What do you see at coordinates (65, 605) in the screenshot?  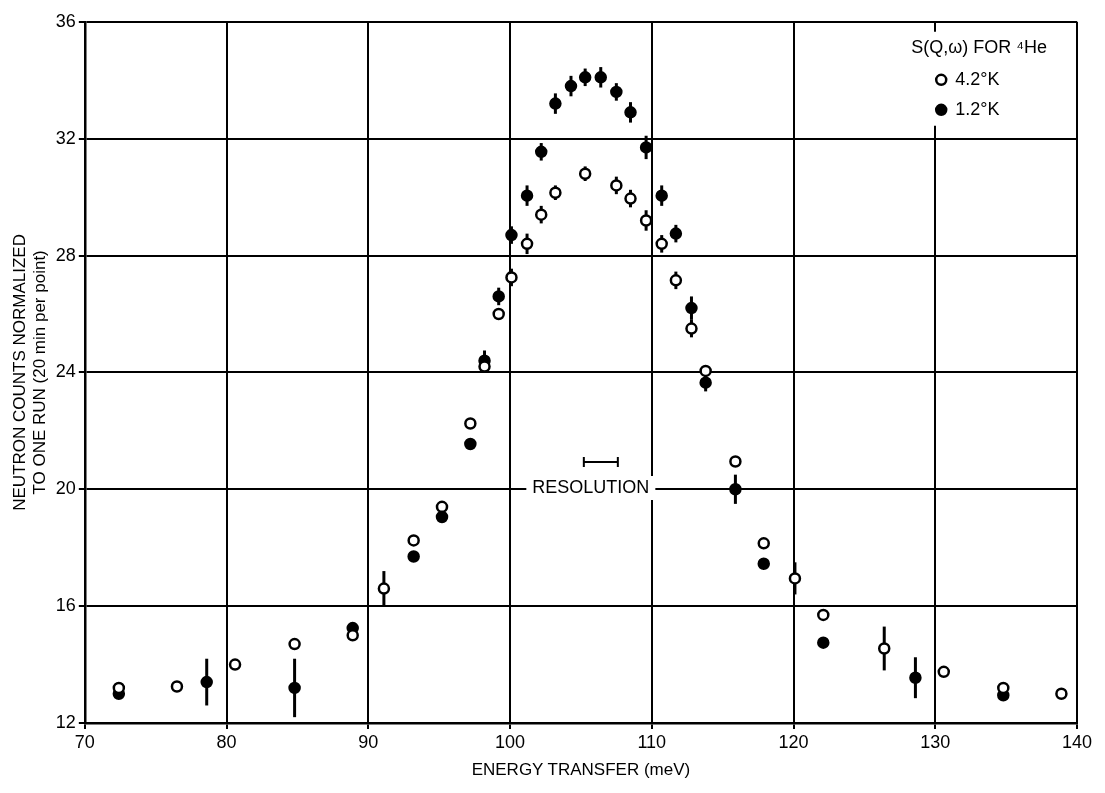 I see `y-tick-label: 16` at bounding box center [65, 605].